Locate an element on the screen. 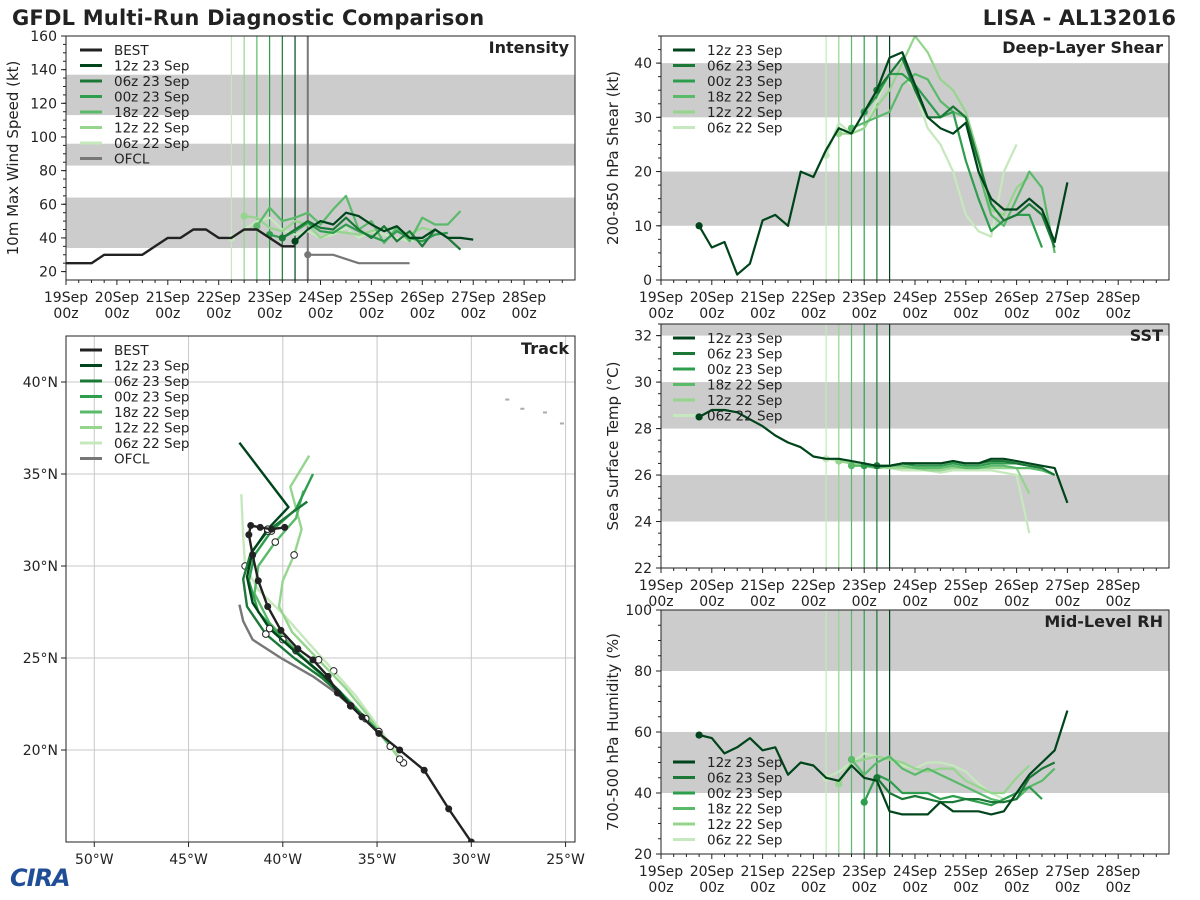 This screenshot has height=900, width=1200. x-tick-label: 19Sep is located at coordinates (661, 586).